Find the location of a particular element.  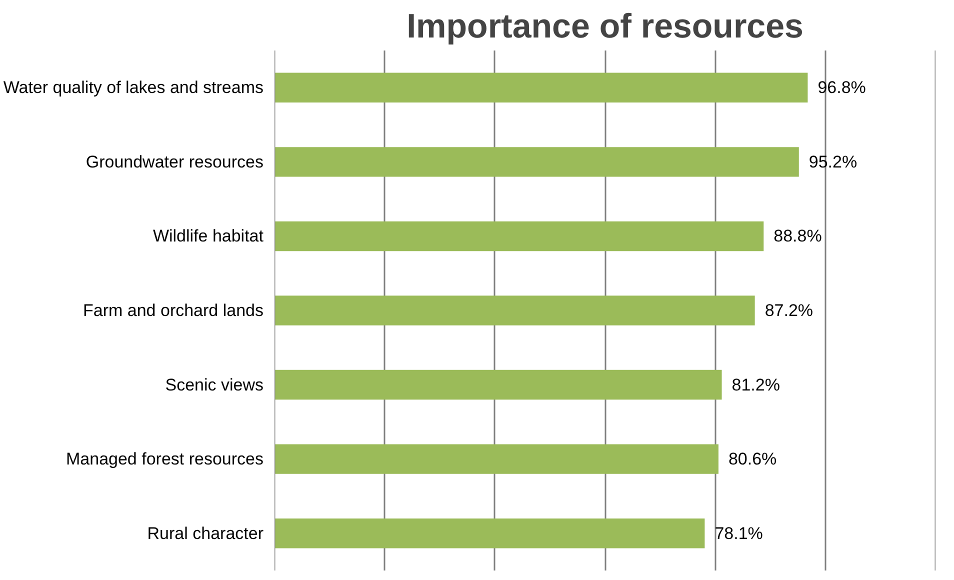

y-tick-label: Wildlife habitat is located at coordinates (208, 236).